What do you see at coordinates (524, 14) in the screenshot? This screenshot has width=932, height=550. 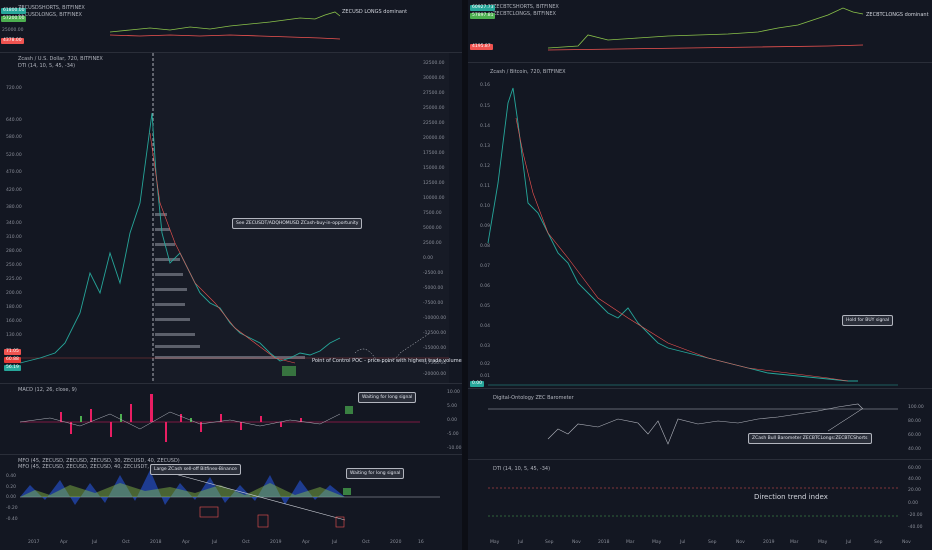 I see `right-top-legend-2: ZECBTCLONGS, BITFINEX` at bounding box center [524, 14].